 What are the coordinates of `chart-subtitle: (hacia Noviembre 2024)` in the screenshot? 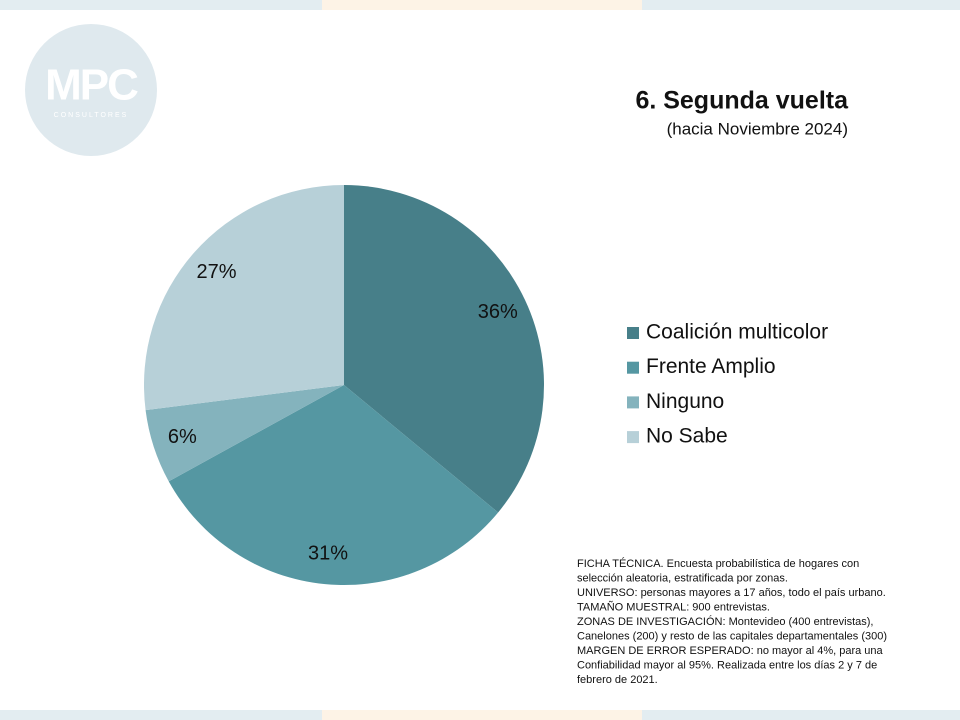 It's located at (757, 128).